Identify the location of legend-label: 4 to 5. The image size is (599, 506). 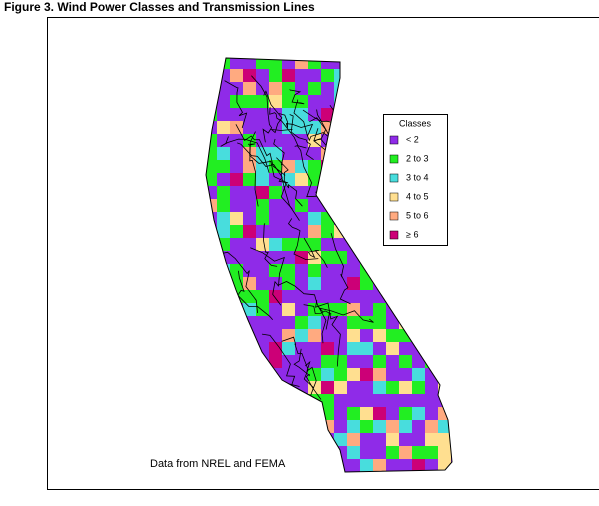
(417, 196).